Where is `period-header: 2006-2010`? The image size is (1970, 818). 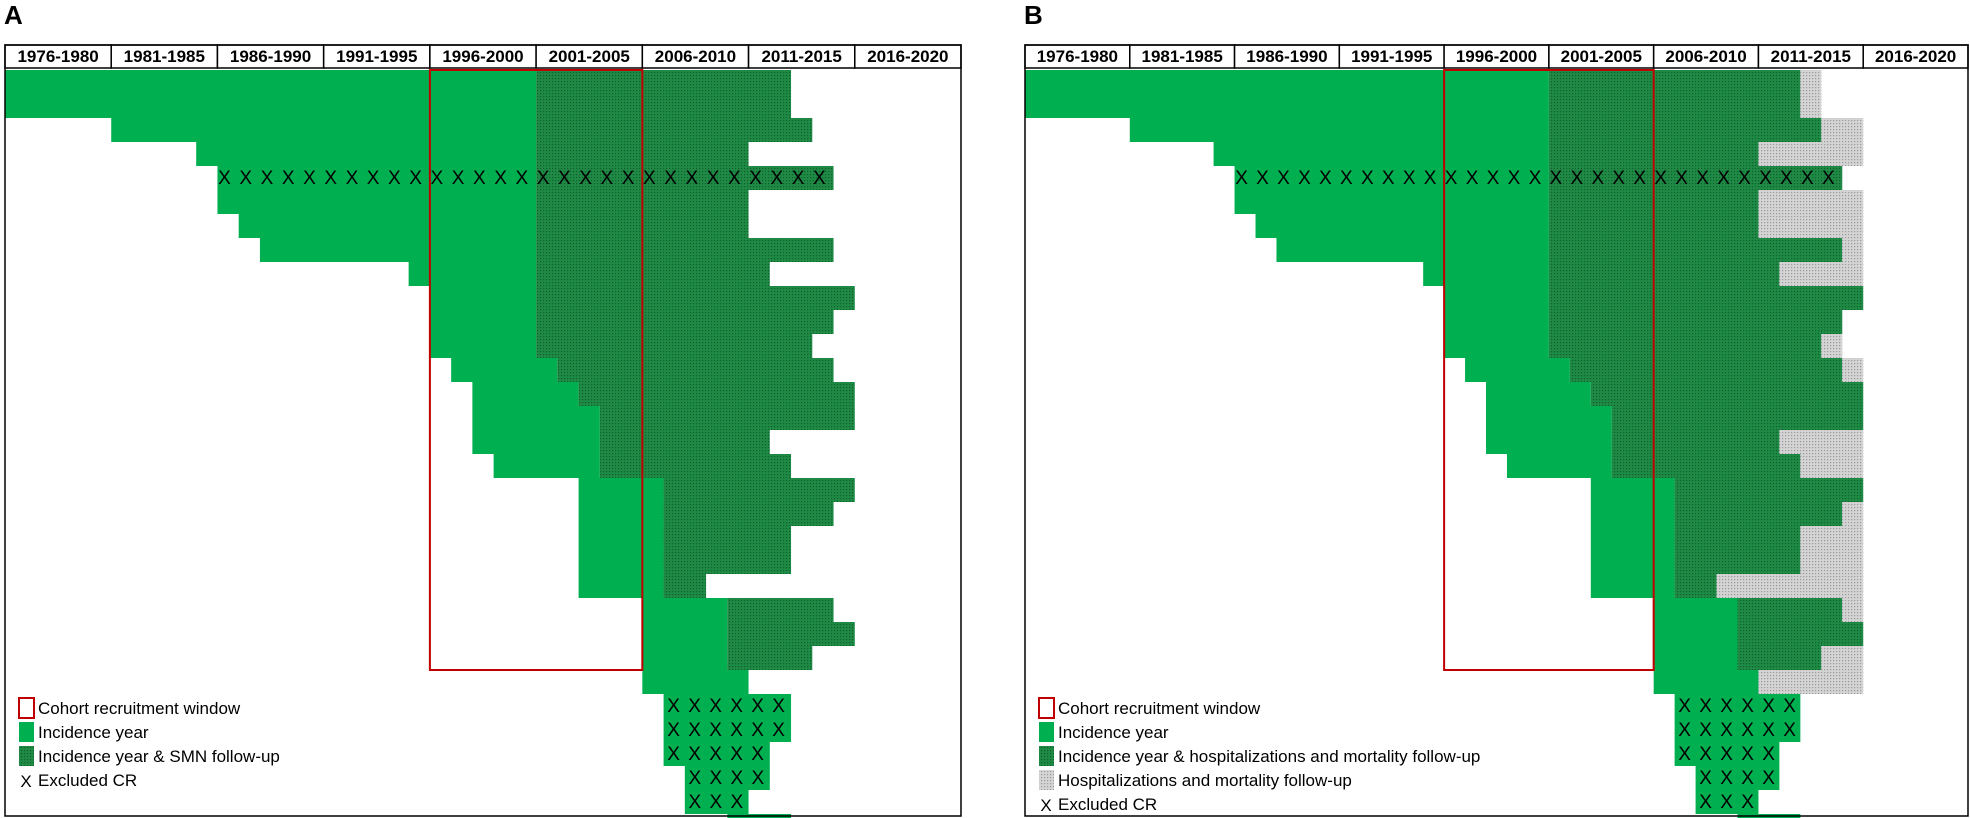
period-header: 2006-2010 is located at coordinates (695, 56).